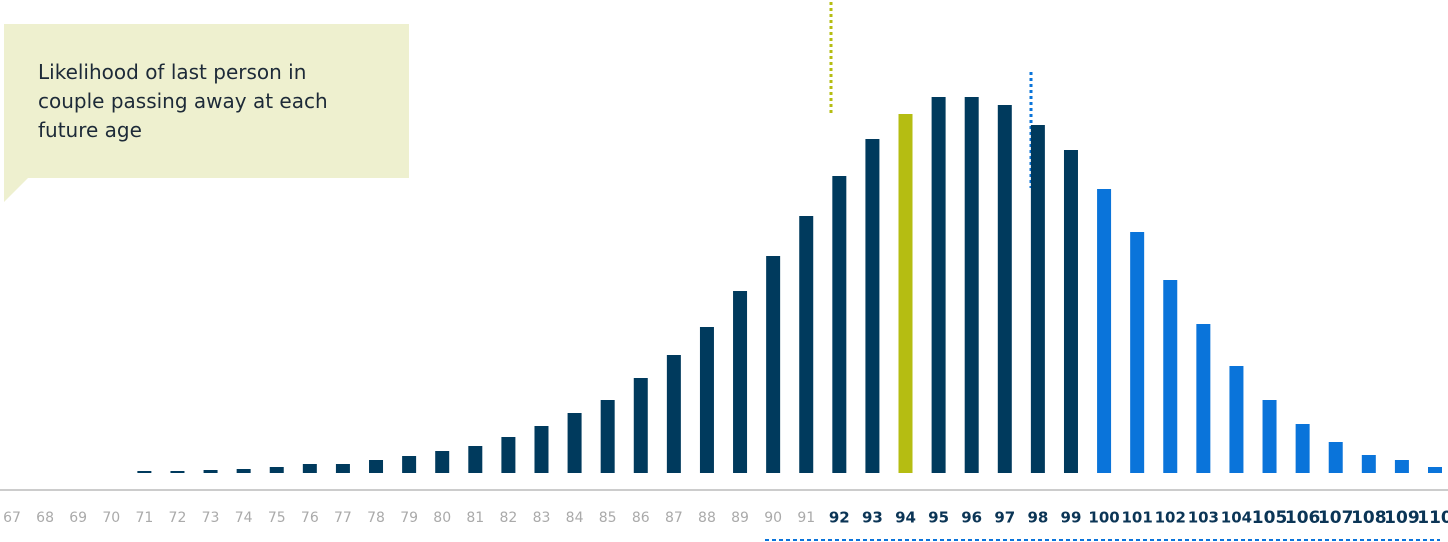 This screenshot has height=542, width=1448. Describe the element at coordinates (1071, 518) in the screenshot. I see `x-tick-label: 99` at that location.